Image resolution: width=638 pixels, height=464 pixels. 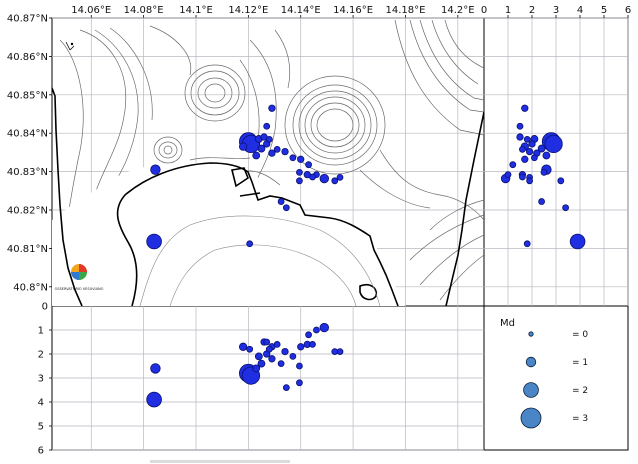 I want to click on lat-tick-label: 40.82°N, so click(x=27, y=211).